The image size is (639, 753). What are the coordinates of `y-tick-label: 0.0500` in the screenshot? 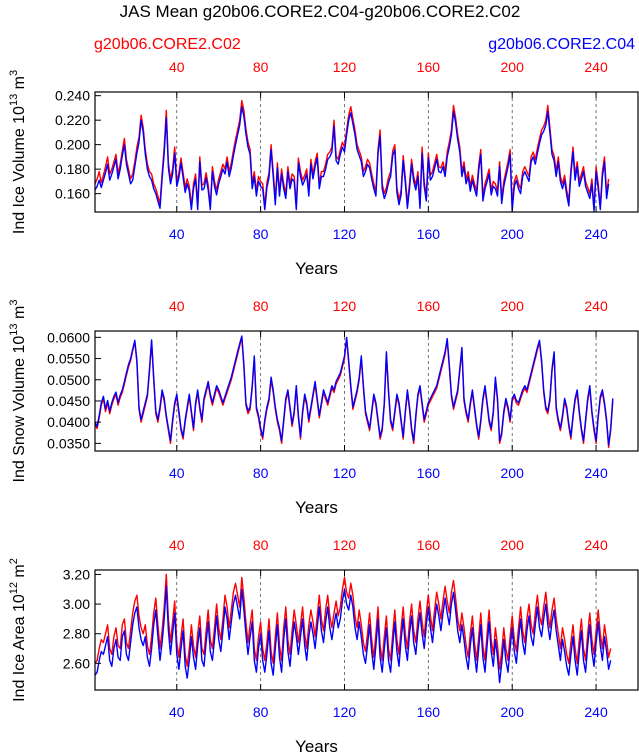 It's located at (68, 380).